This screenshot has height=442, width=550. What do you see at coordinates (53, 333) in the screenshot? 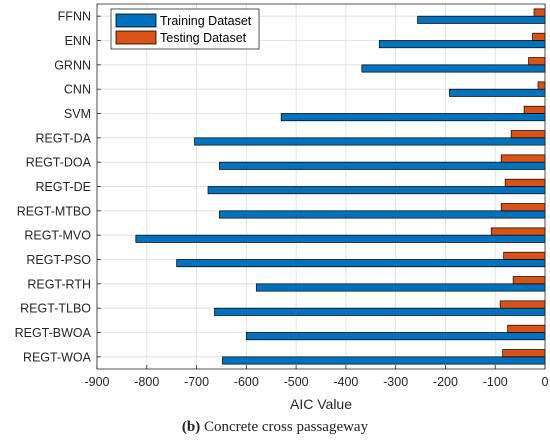
I see `y-tick-label: REGT-BWOA` at bounding box center [53, 333].